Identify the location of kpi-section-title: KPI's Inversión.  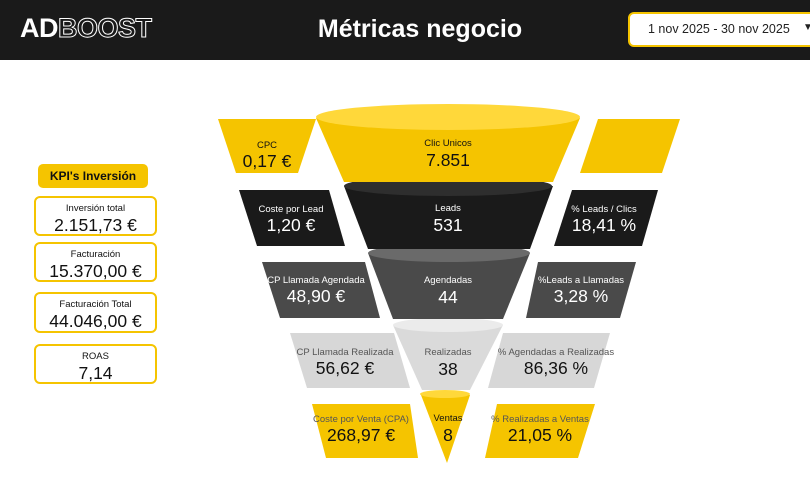
(93, 176).